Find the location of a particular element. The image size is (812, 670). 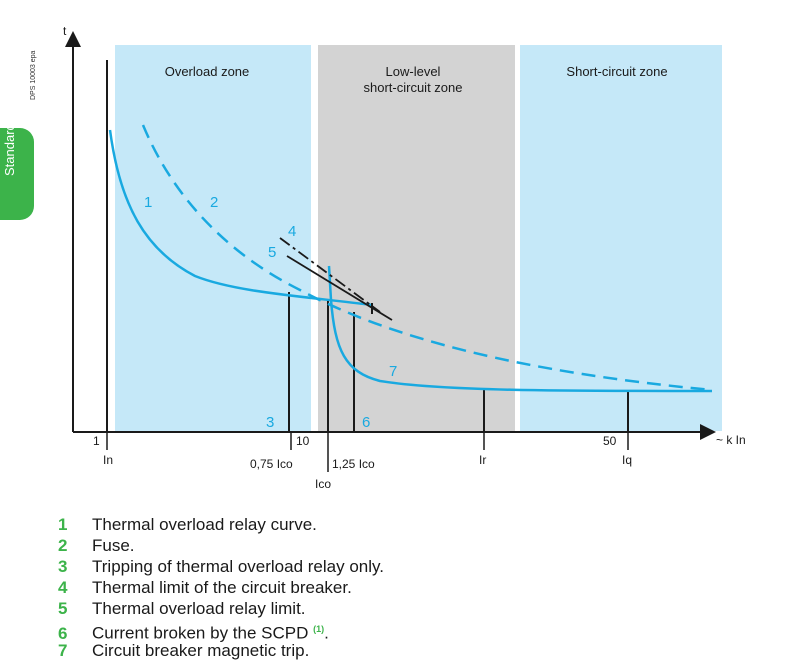

legend-number: 7 is located at coordinates (63, 650).